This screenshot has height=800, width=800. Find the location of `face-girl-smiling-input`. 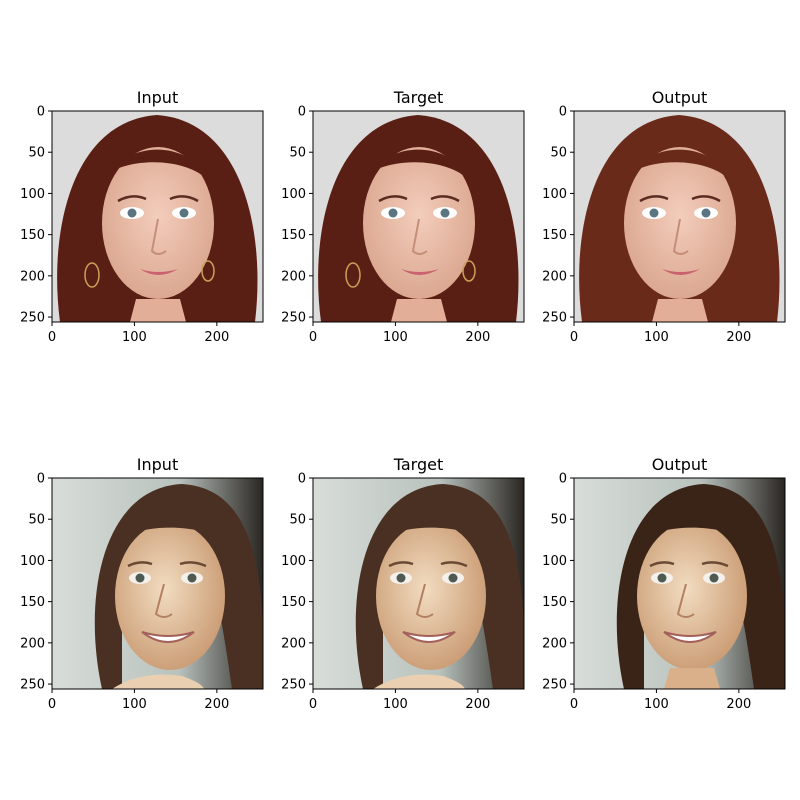

face-girl-smiling-input is located at coordinates (157, 583).